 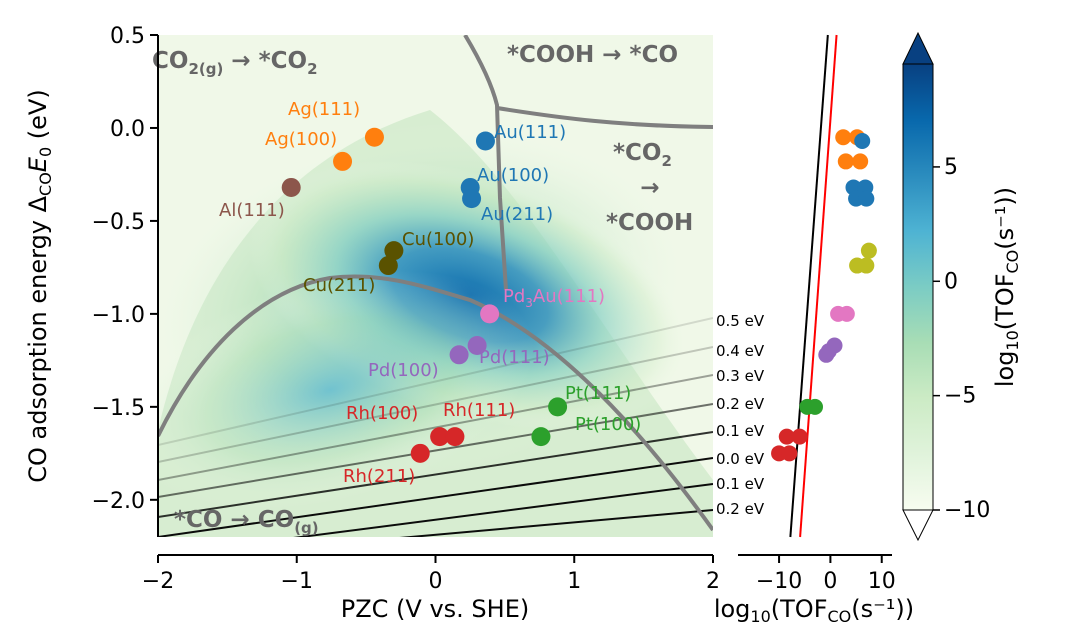 What do you see at coordinates (118, 408) in the screenshot?
I see `main-y-tick-label: −1.5` at bounding box center [118, 408].